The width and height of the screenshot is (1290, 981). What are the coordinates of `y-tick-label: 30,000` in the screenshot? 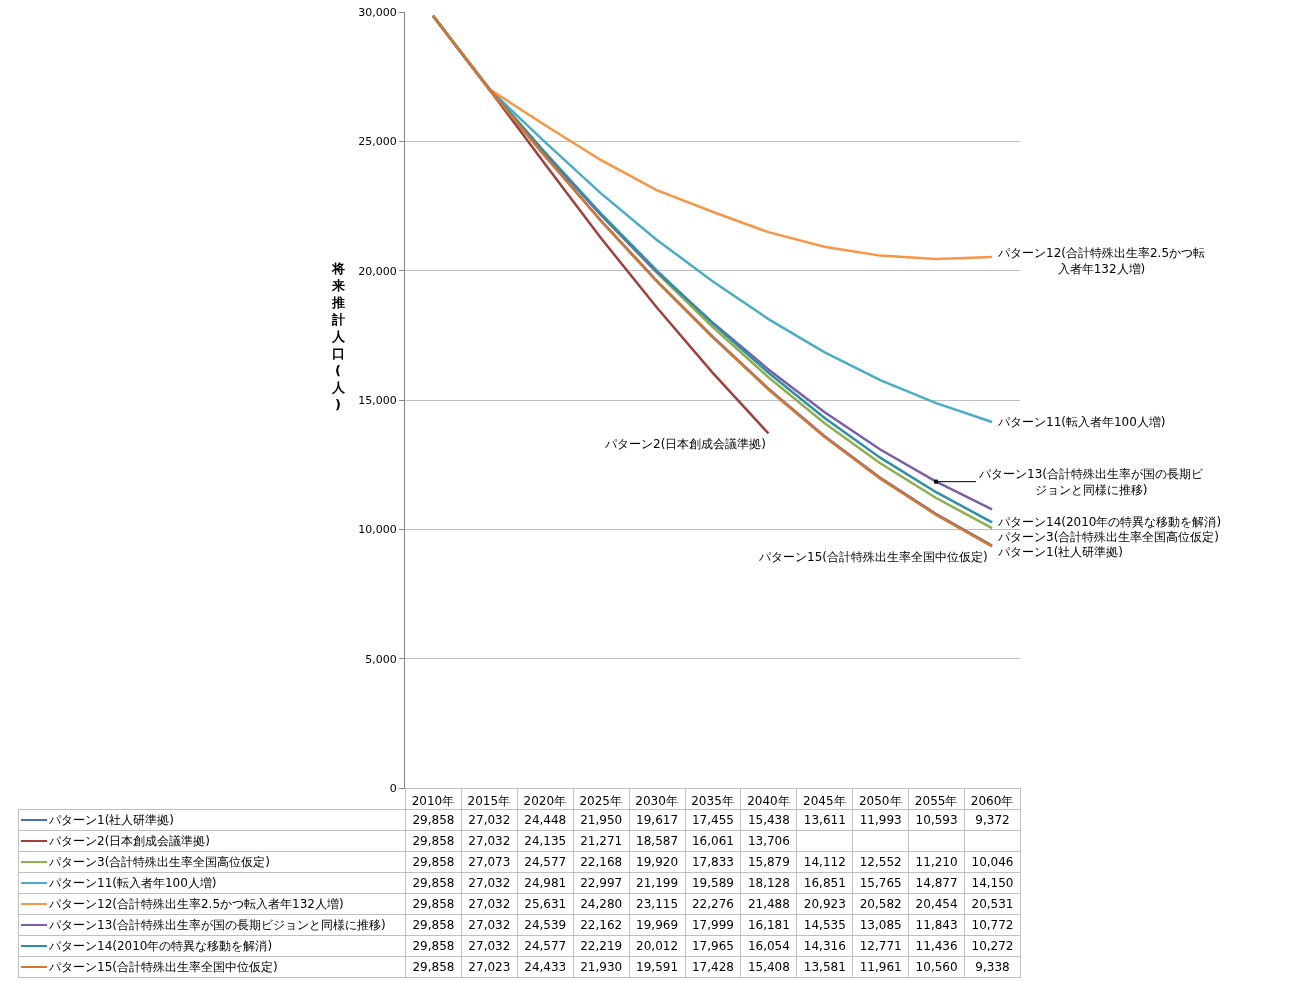 It's located at (377, 12).